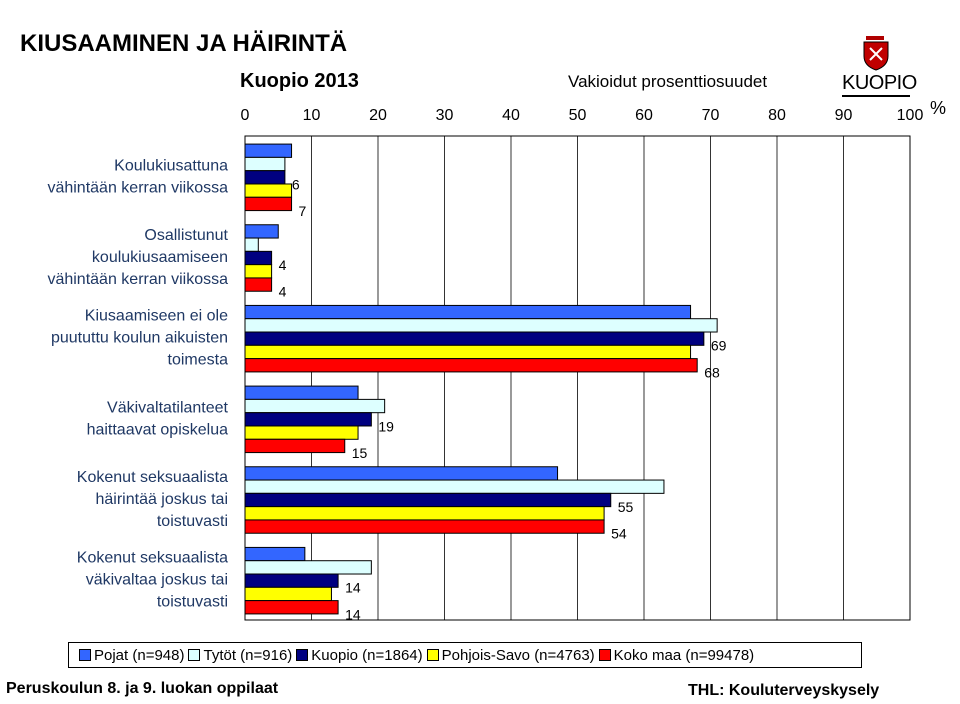 This screenshot has width=960, height=704. Describe the element at coordinates (248, 655) in the screenshot. I see `legend-label: Tytöt (n=916)` at that location.